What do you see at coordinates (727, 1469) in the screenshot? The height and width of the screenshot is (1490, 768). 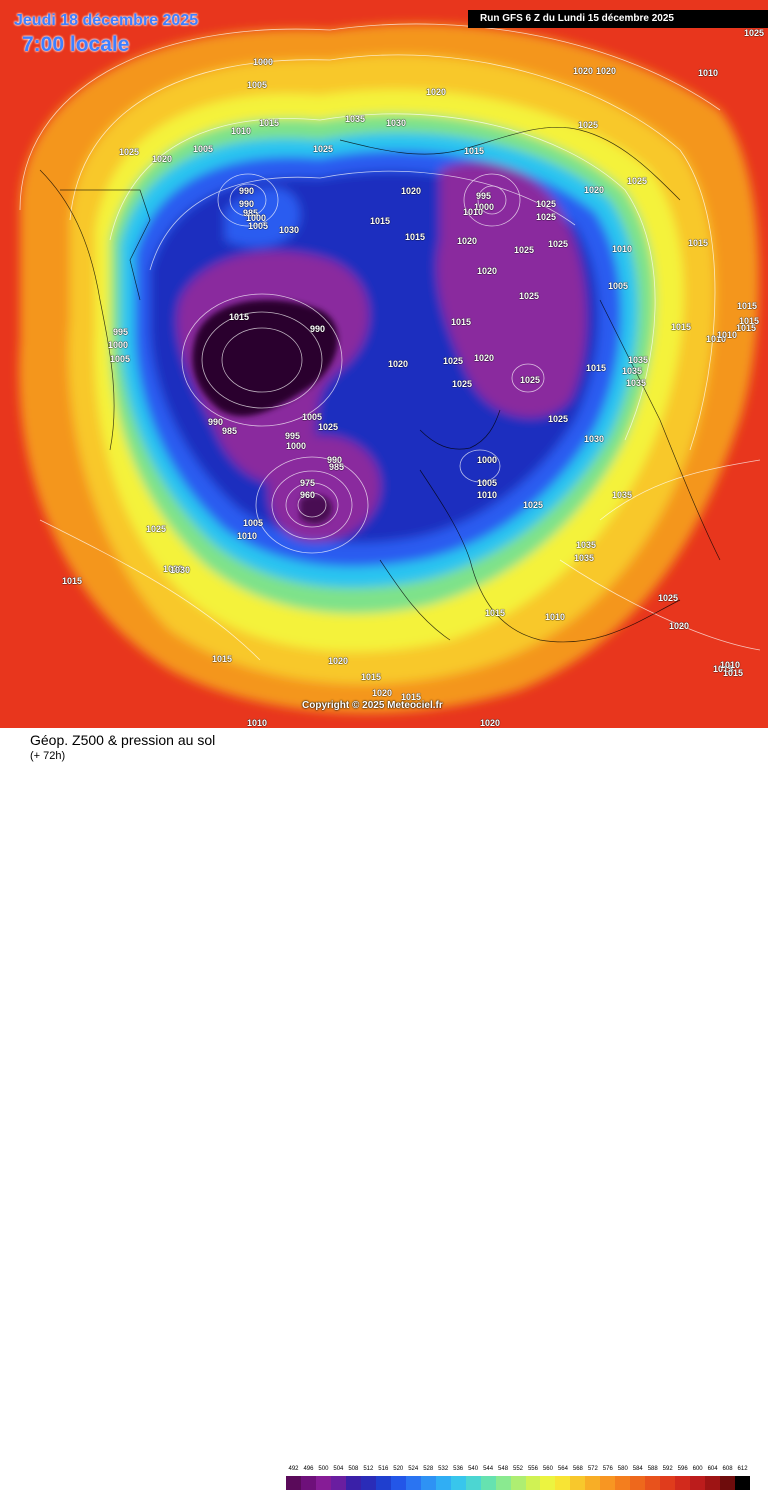 I see `color-scale-value: 608` at bounding box center [727, 1469].